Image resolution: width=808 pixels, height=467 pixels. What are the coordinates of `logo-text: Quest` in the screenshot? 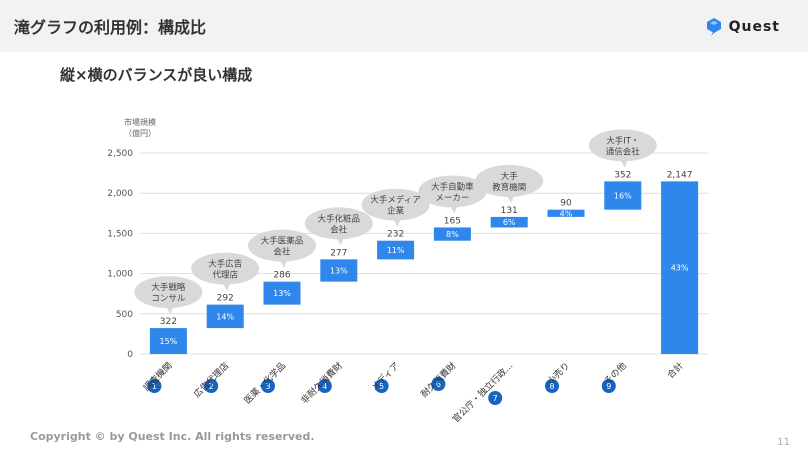 It's located at (754, 27).